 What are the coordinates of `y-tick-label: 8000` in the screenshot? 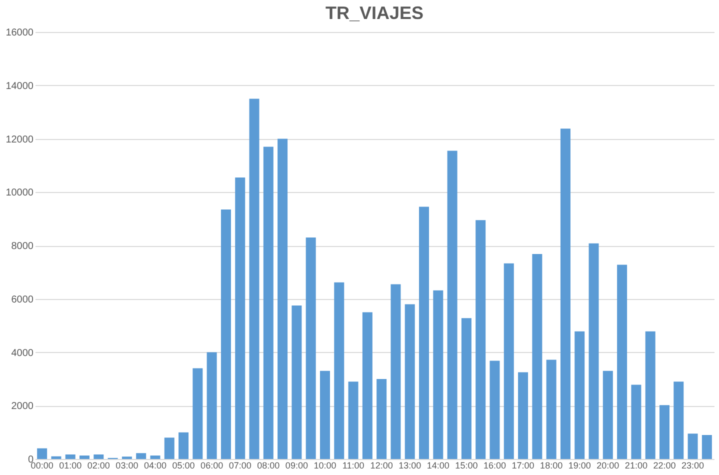 It's located at (22, 246).